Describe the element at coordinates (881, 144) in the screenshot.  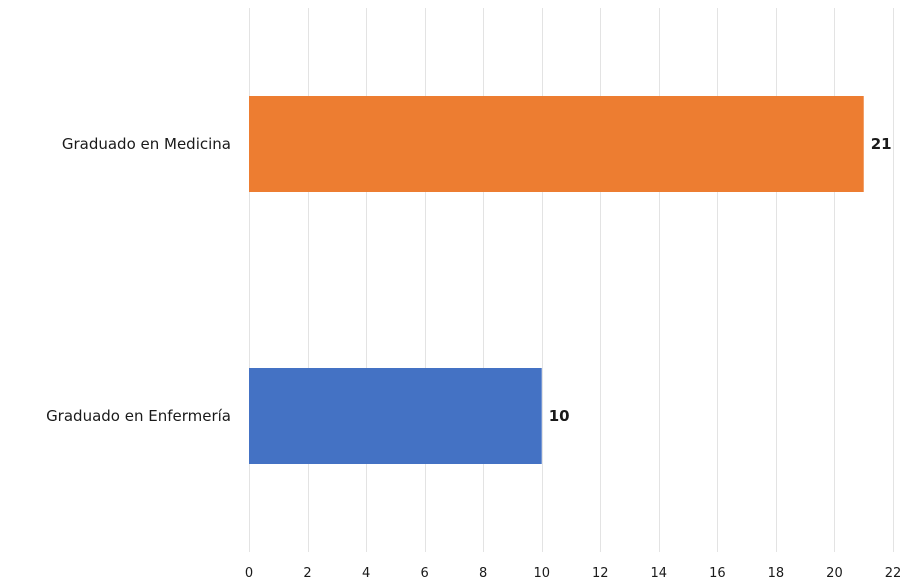
I see `data-label: 21` at that location.